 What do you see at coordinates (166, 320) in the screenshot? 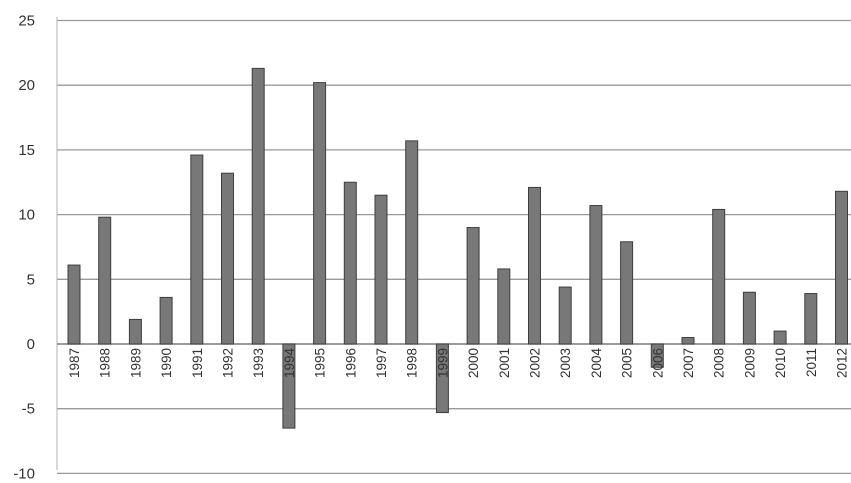
I see `bar-1990` at bounding box center [166, 320].